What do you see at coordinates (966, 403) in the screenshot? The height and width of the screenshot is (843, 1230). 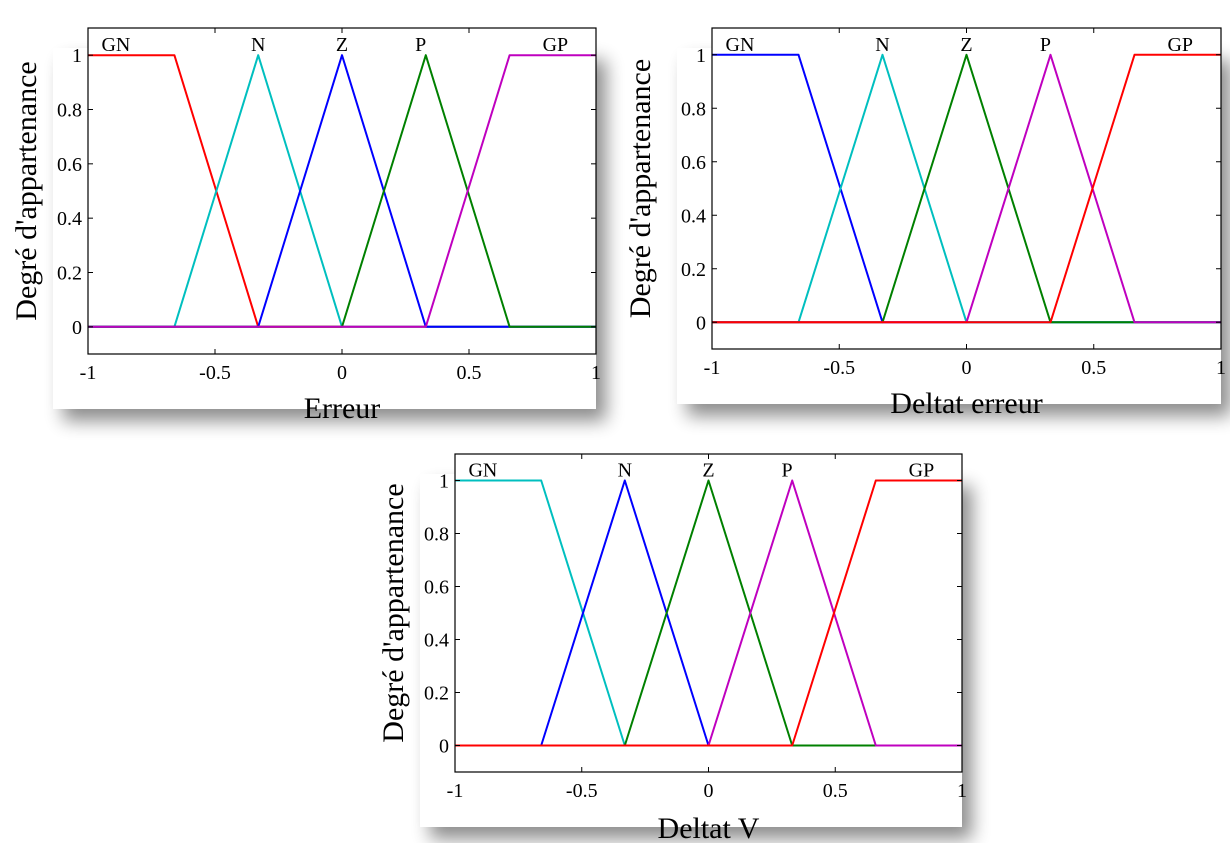 I see `chart-2-xlabel: Deltat erreur` at bounding box center [966, 403].